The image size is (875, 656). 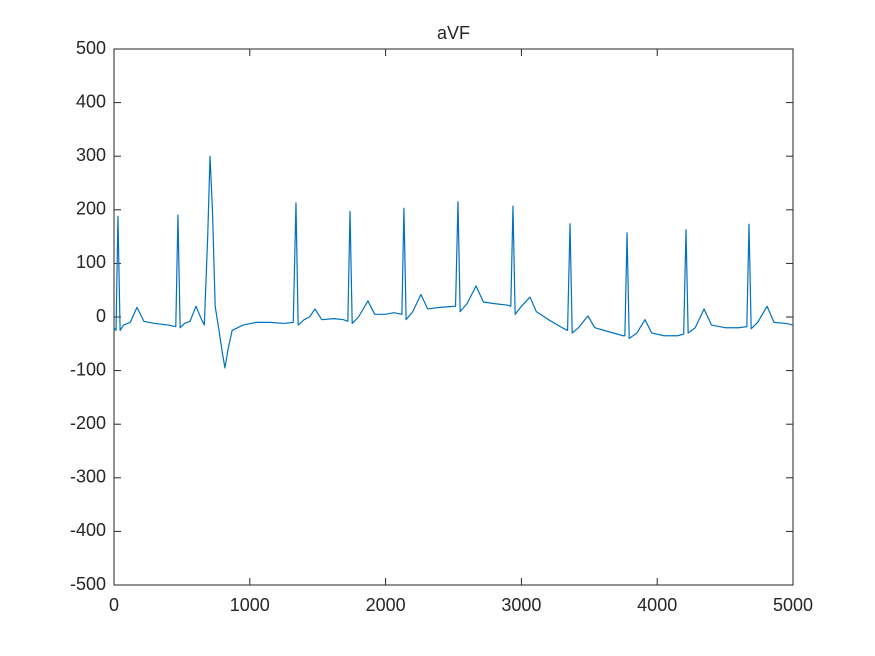 What do you see at coordinates (657, 605) in the screenshot?
I see `x-tick-label: 4000` at bounding box center [657, 605].